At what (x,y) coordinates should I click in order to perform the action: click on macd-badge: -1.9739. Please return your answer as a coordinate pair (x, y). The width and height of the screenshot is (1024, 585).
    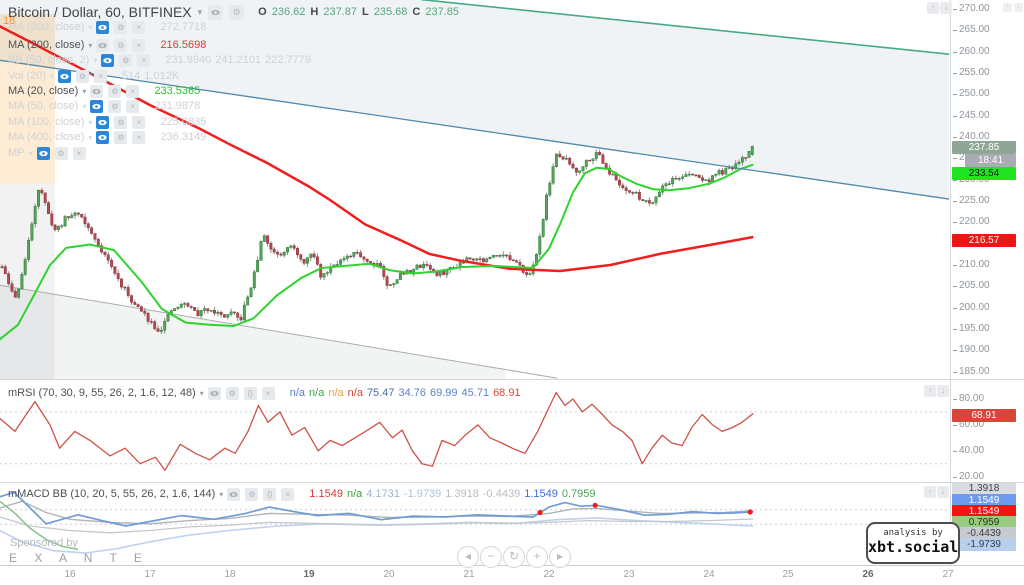
    Looking at the image, I should click on (984, 544).